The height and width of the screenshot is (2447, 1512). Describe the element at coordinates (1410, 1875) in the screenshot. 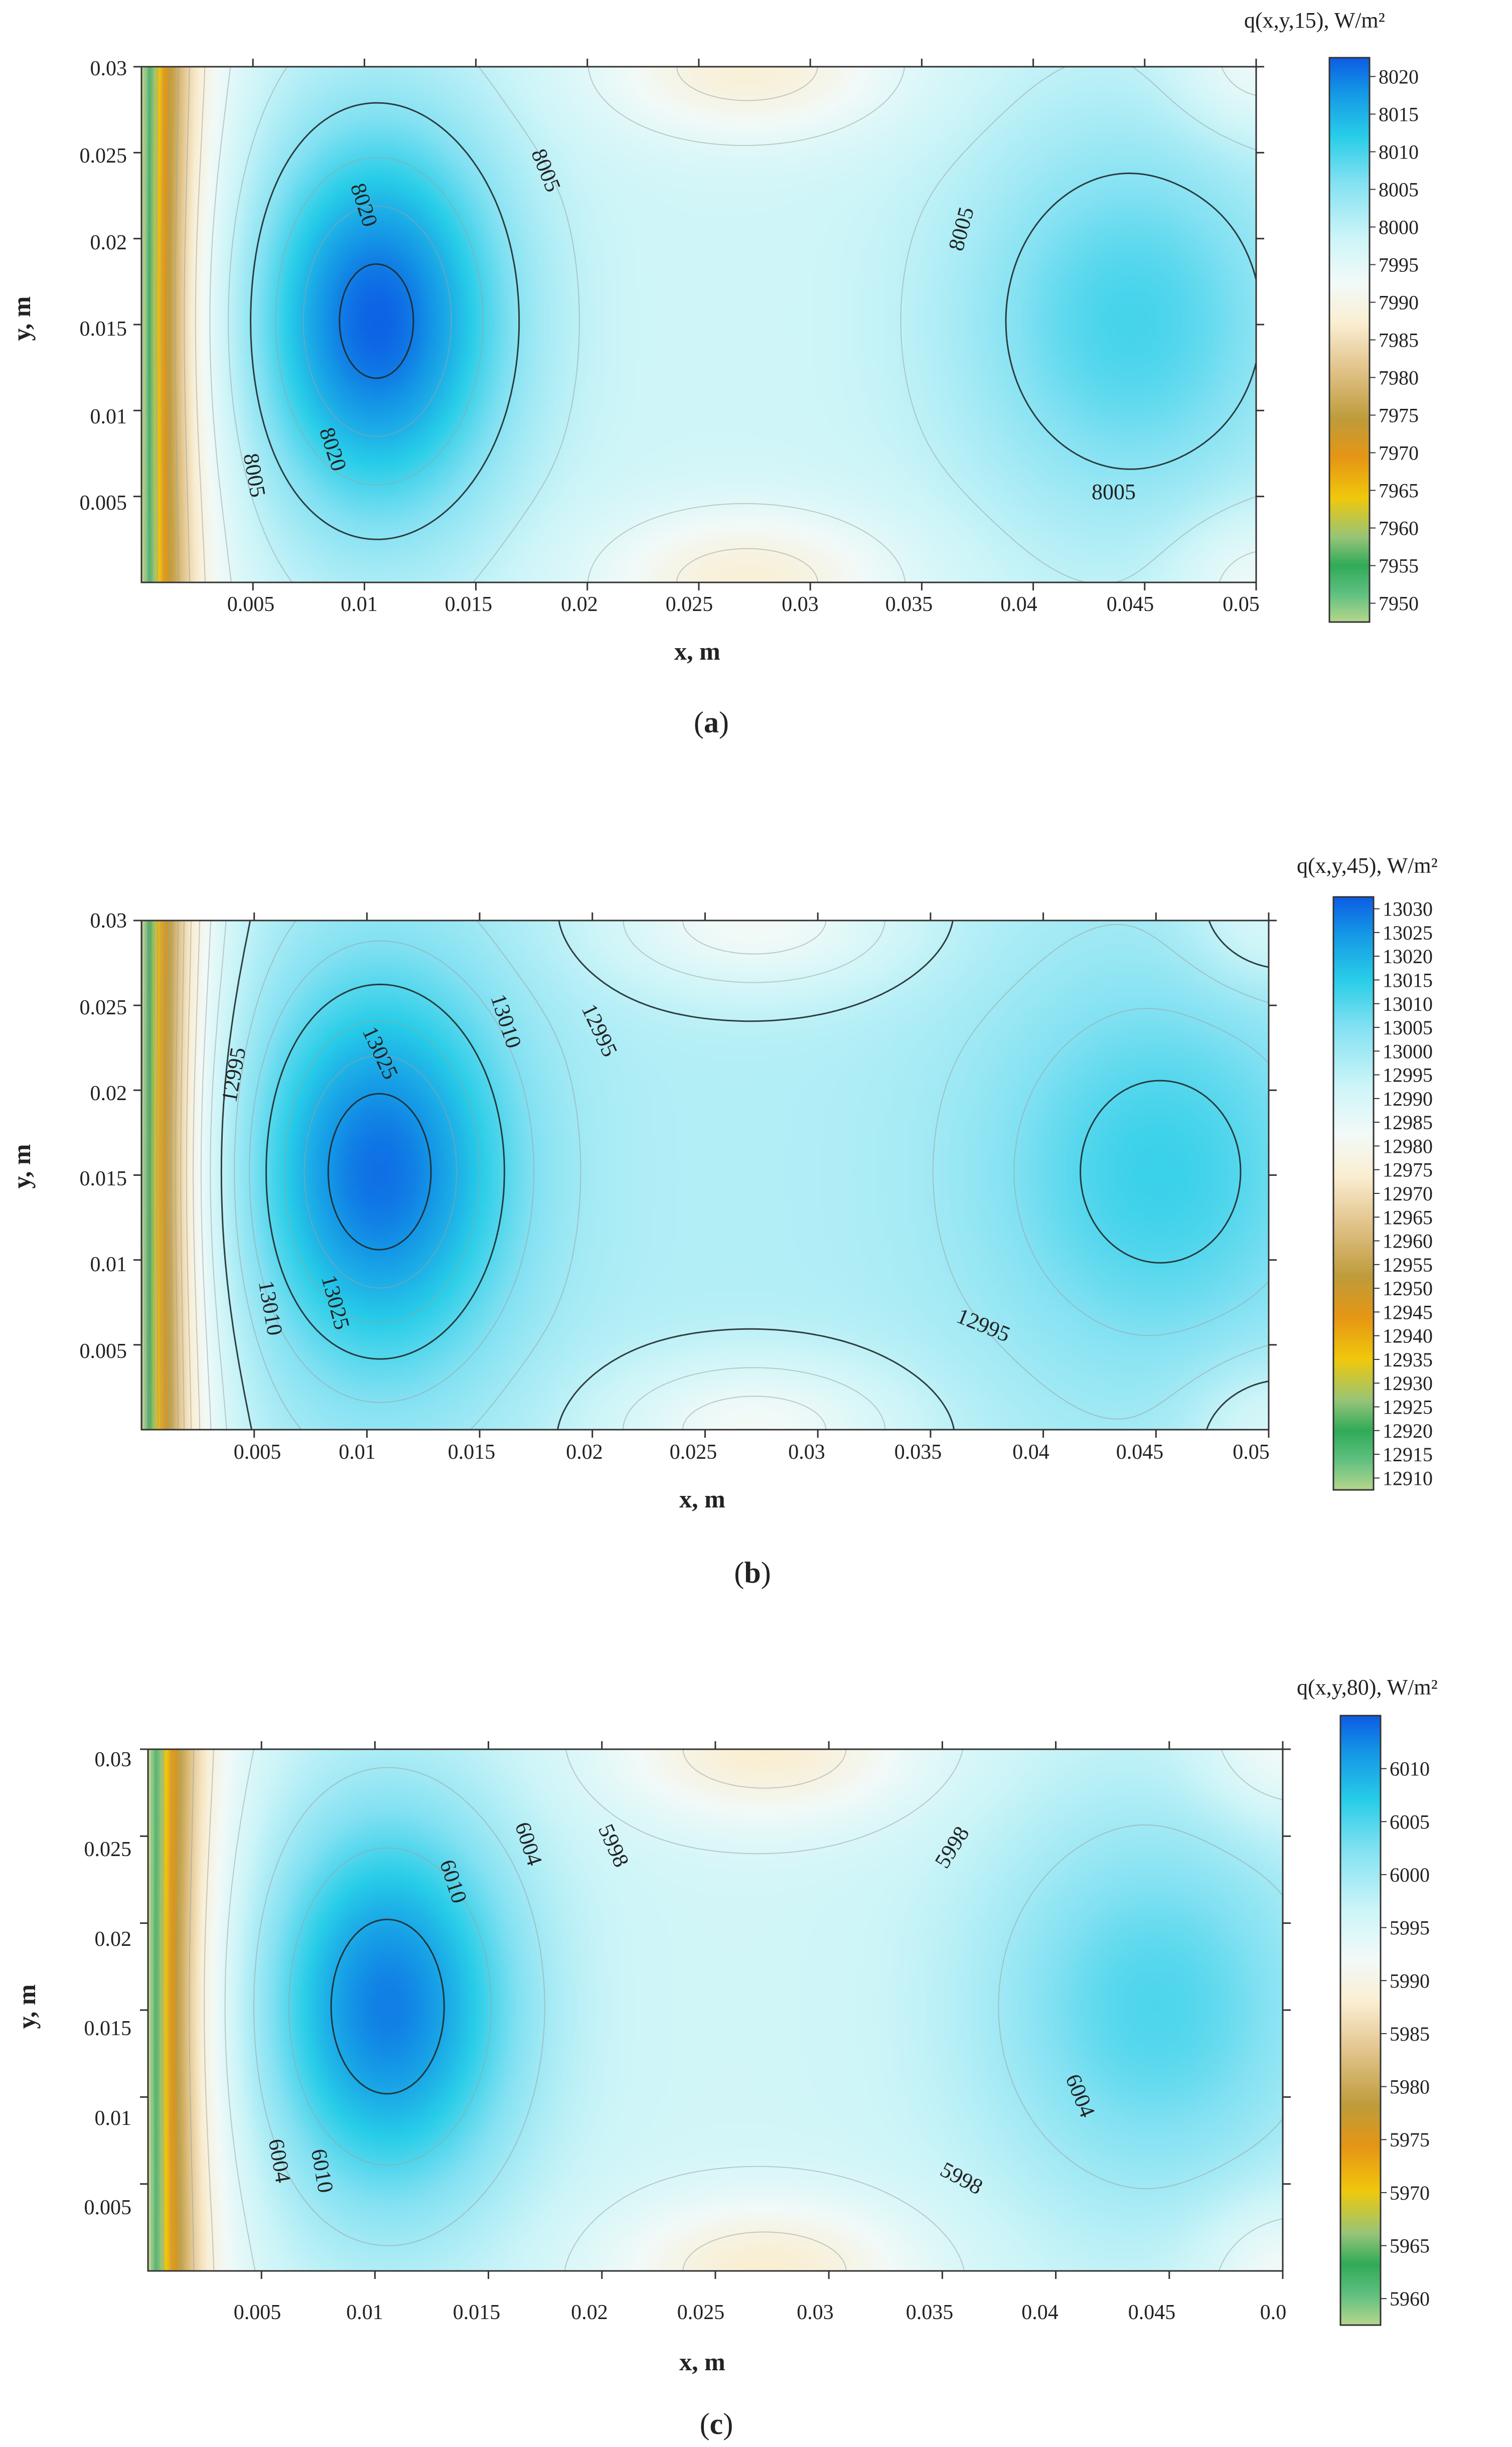

I see `colorbar-tick-label: 6000` at that location.